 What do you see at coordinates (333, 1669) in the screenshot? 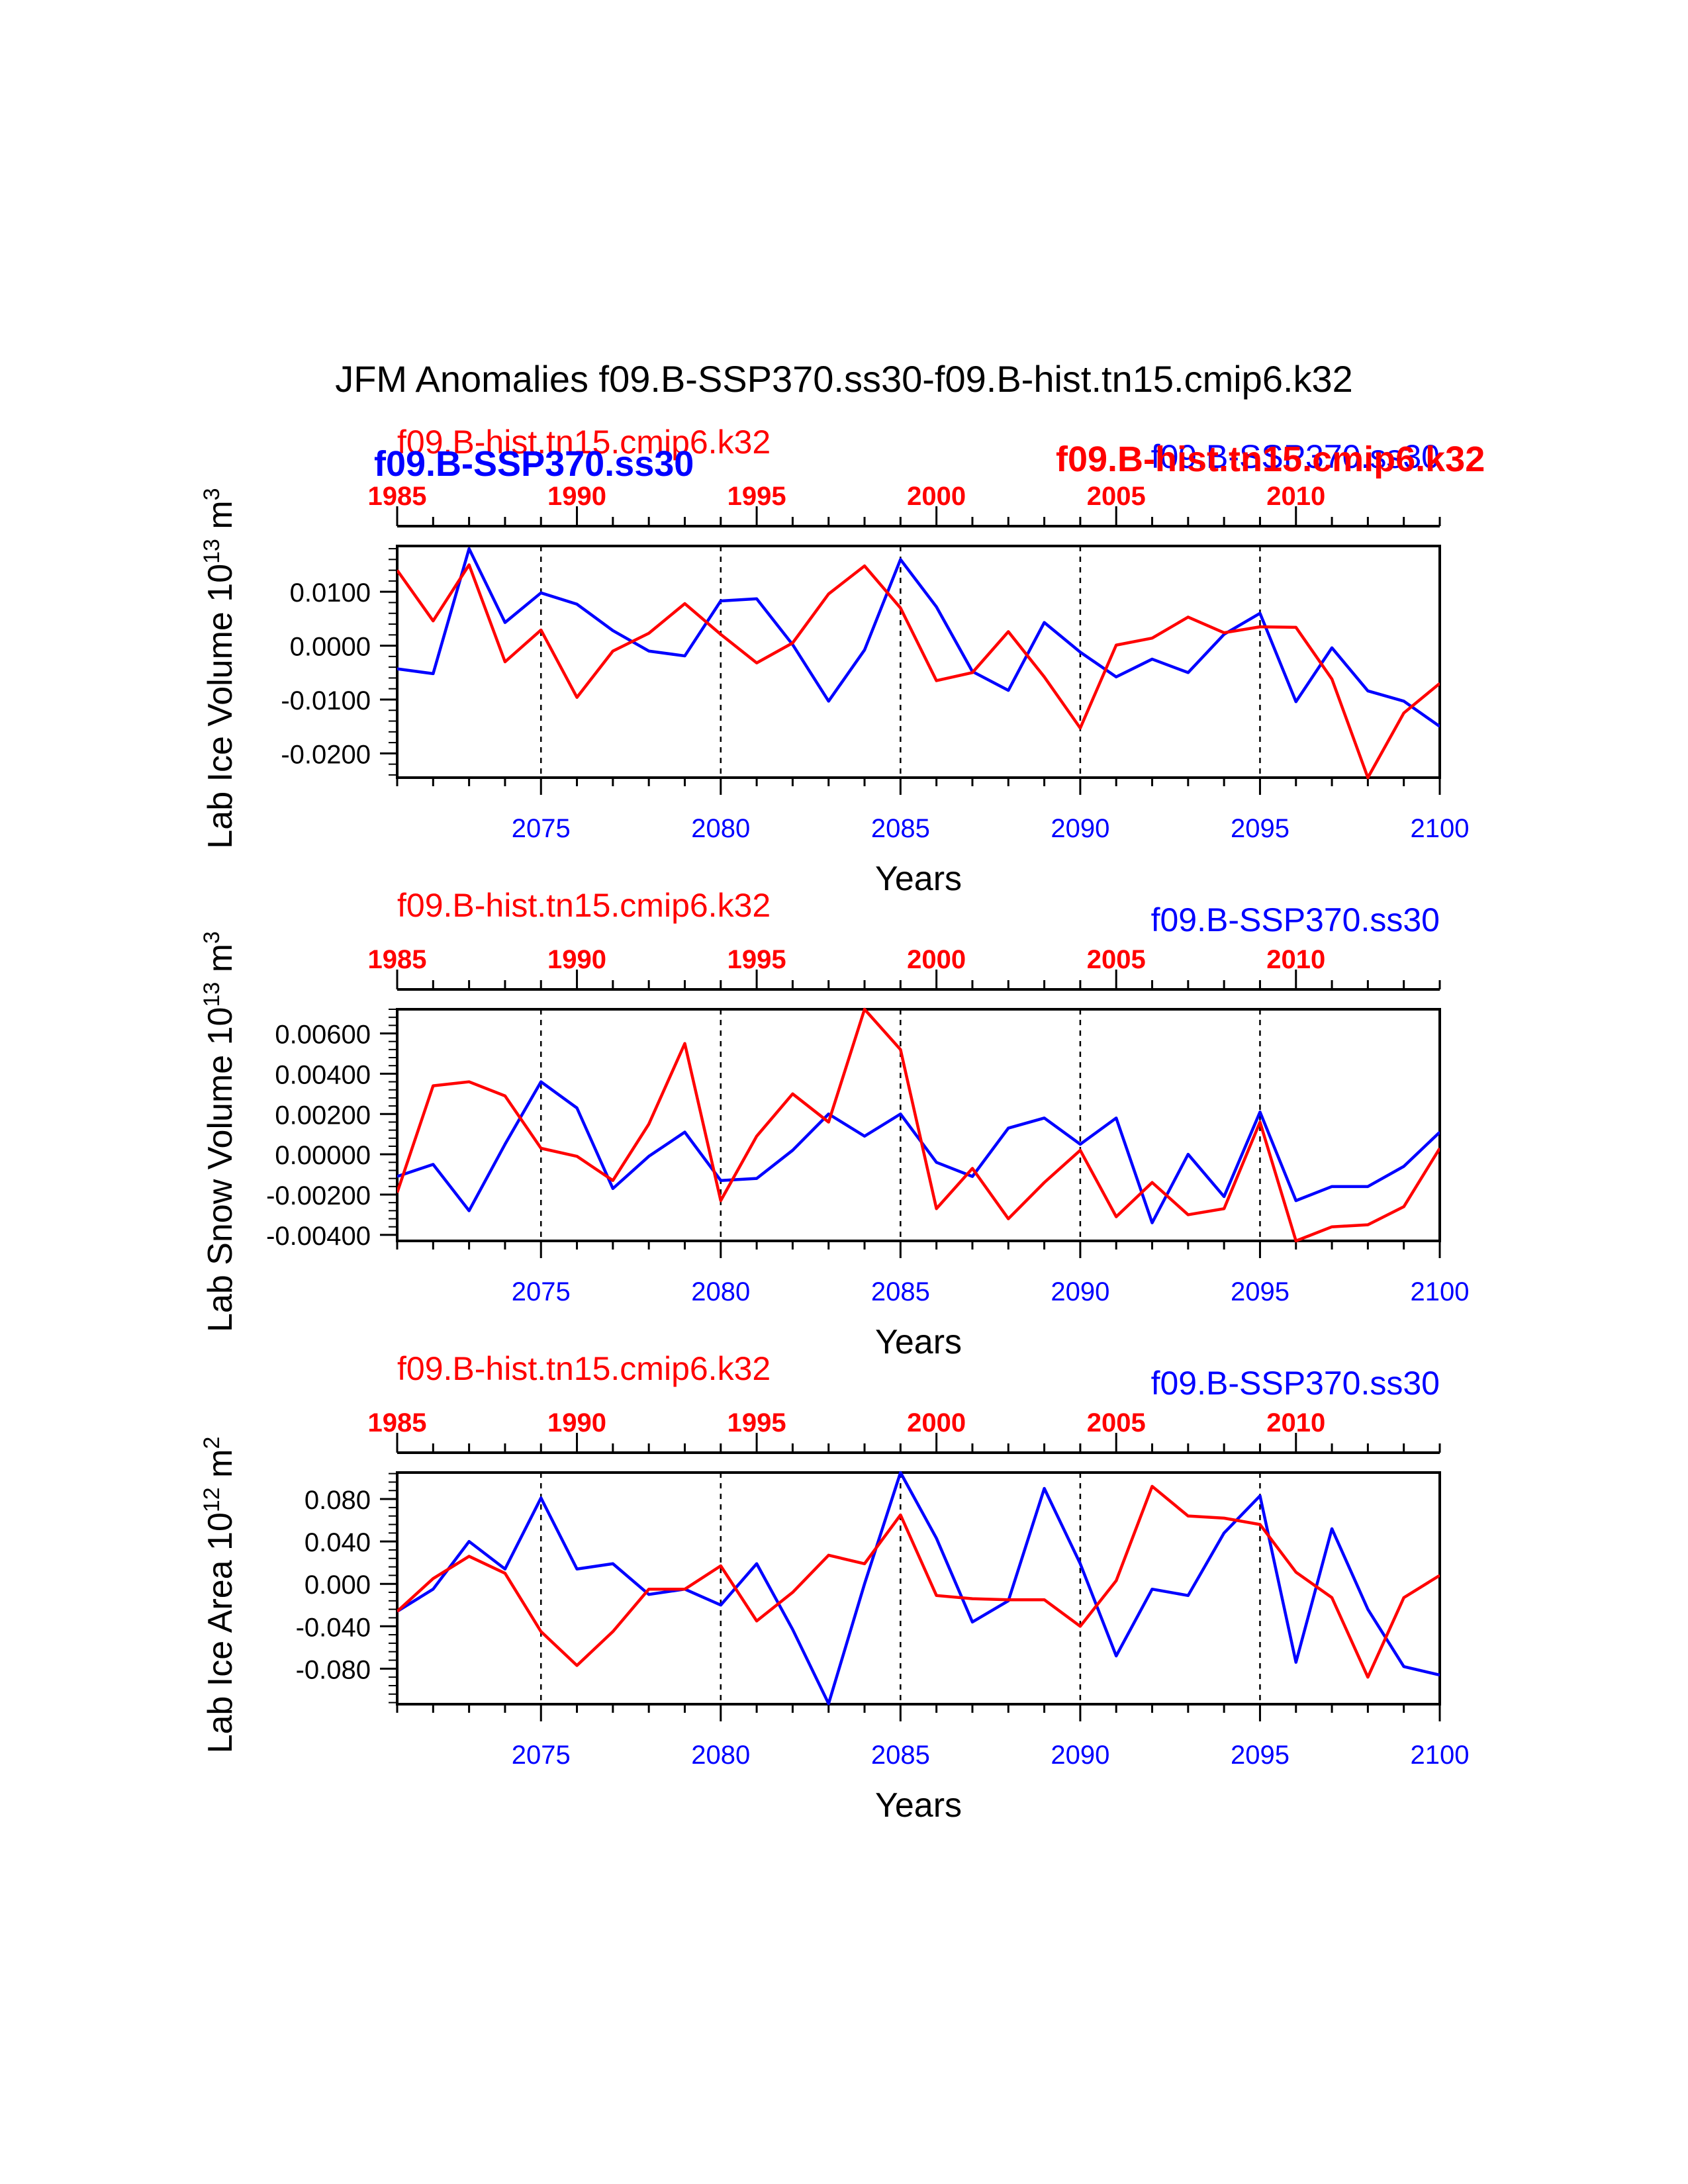
I see `y-tick-label: -0.080` at bounding box center [333, 1669].